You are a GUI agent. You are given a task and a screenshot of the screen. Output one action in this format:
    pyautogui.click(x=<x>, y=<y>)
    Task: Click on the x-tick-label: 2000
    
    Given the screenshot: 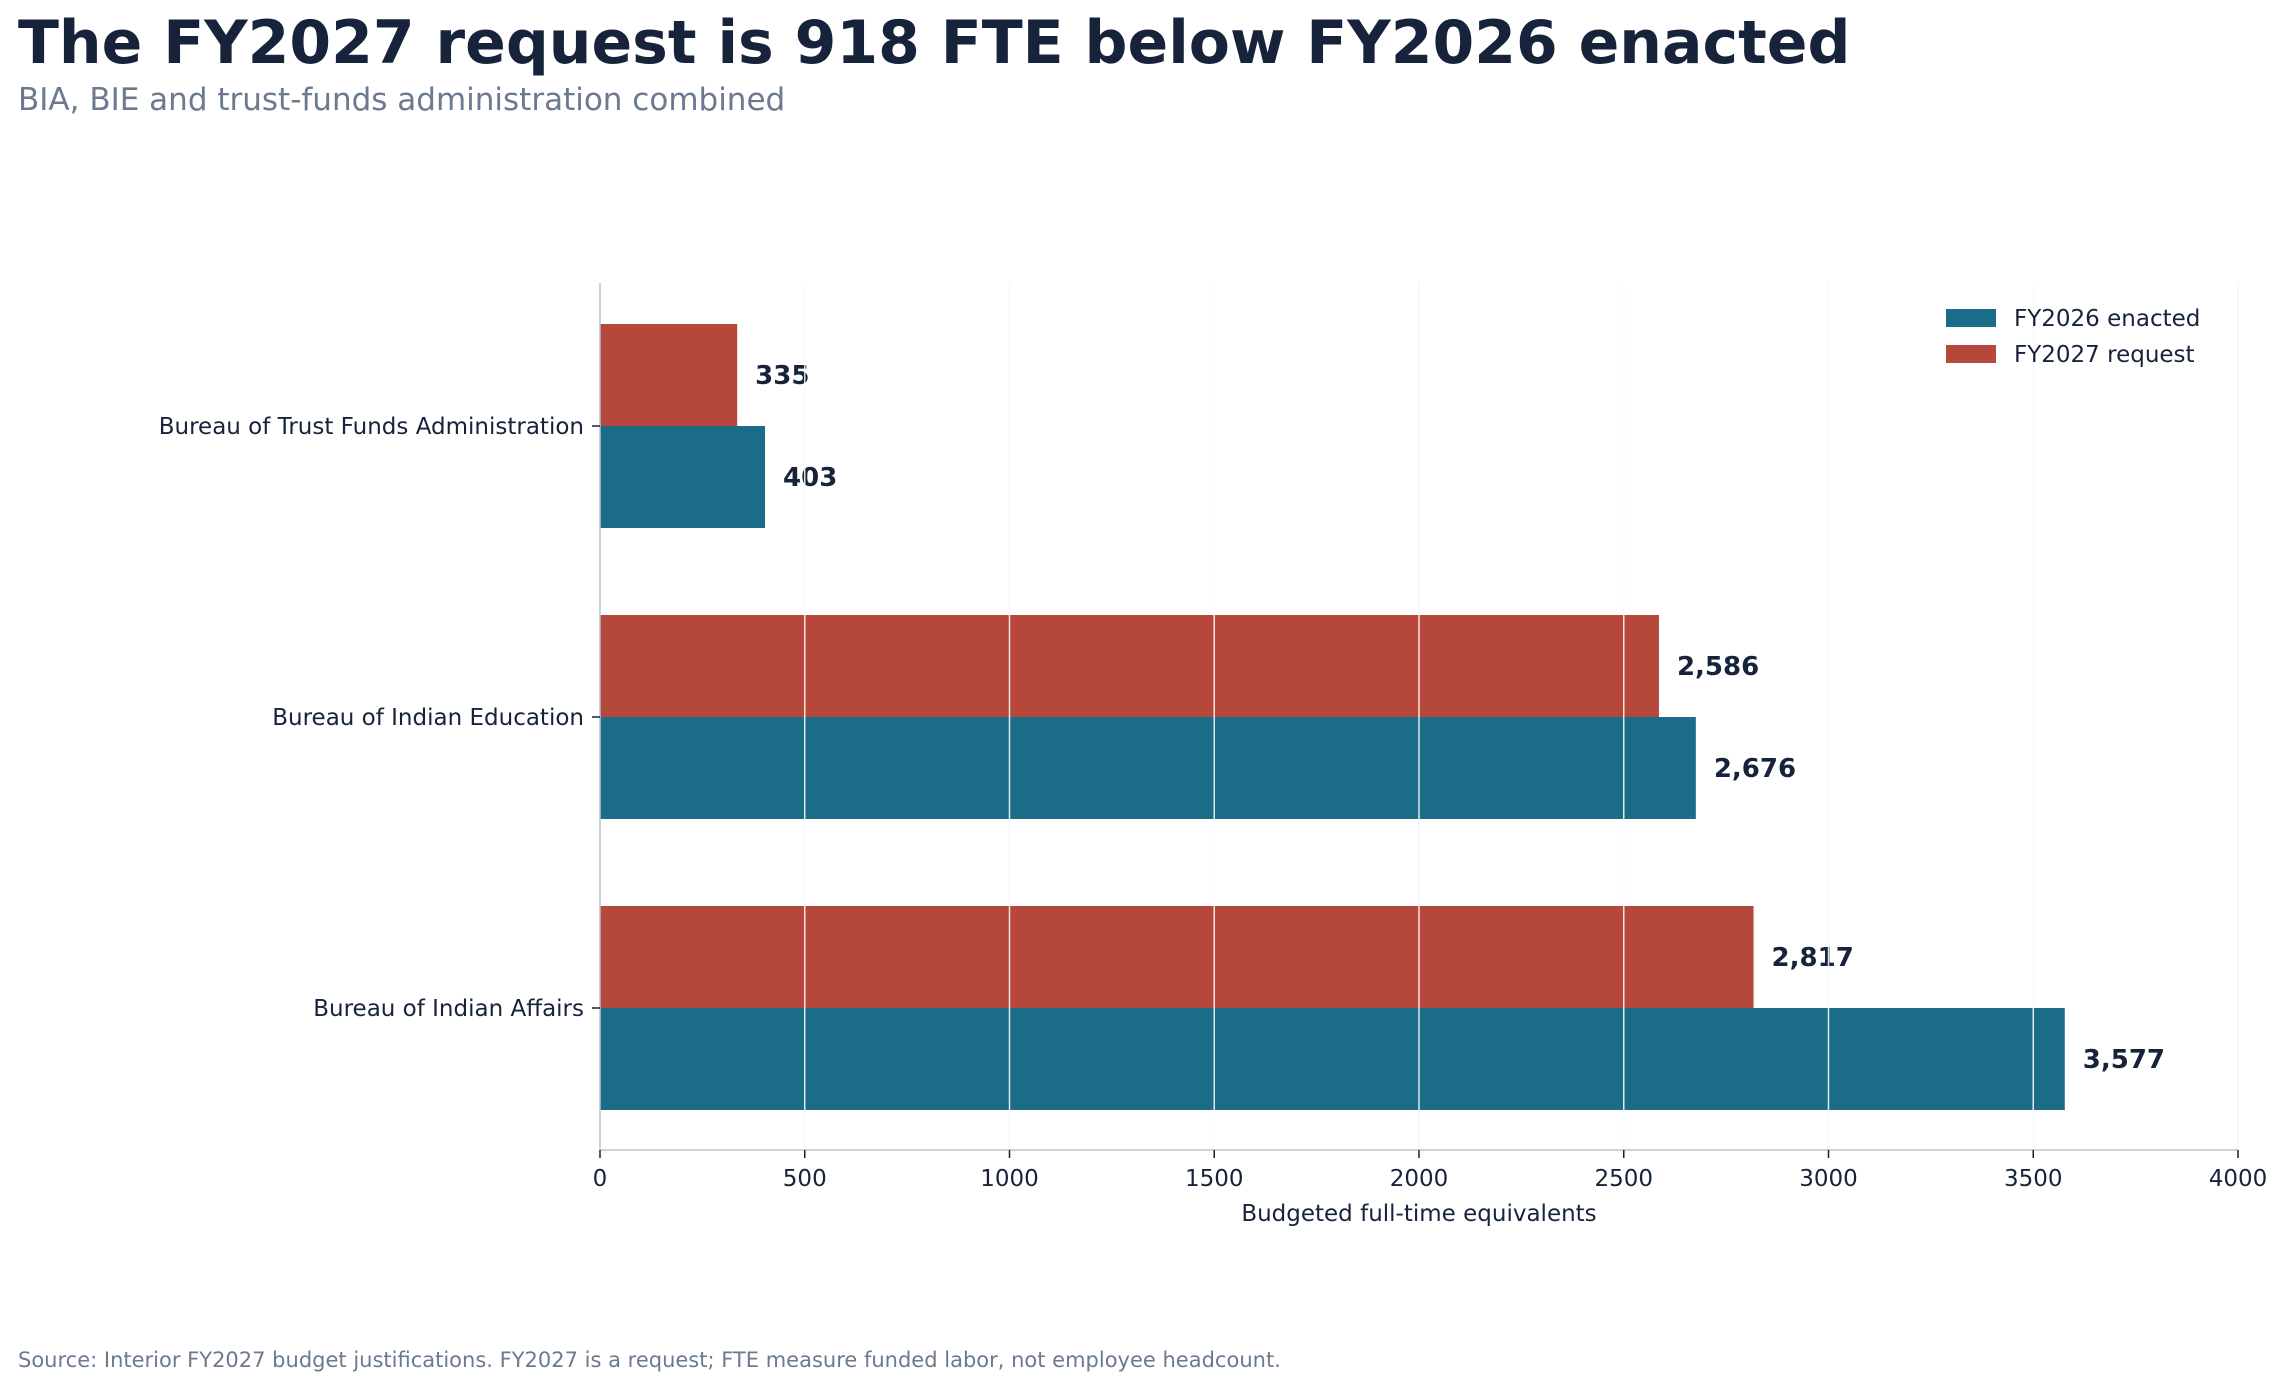 What is the action you would take?
    pyautogui.click(x=1419, y=1179)
    